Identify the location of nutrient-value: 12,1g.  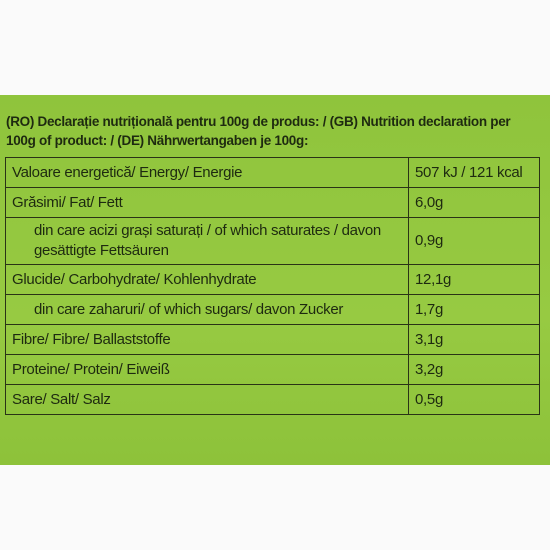
(474, 279).